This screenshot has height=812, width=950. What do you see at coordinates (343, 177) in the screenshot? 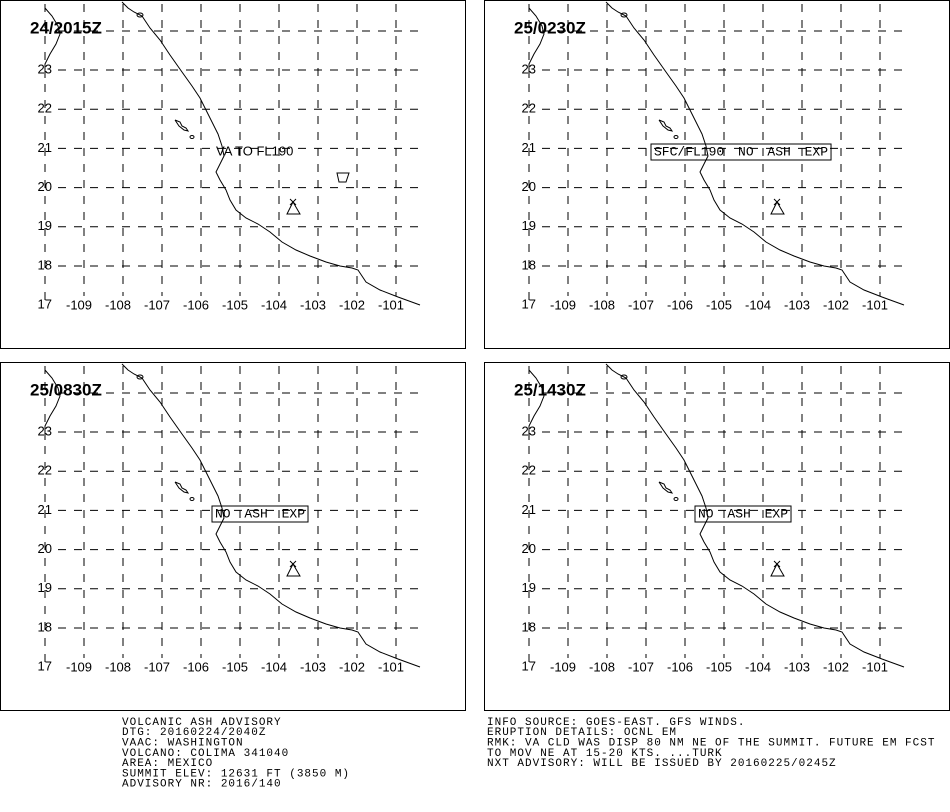
I see `ash-area` at bounding box center [343, 177].